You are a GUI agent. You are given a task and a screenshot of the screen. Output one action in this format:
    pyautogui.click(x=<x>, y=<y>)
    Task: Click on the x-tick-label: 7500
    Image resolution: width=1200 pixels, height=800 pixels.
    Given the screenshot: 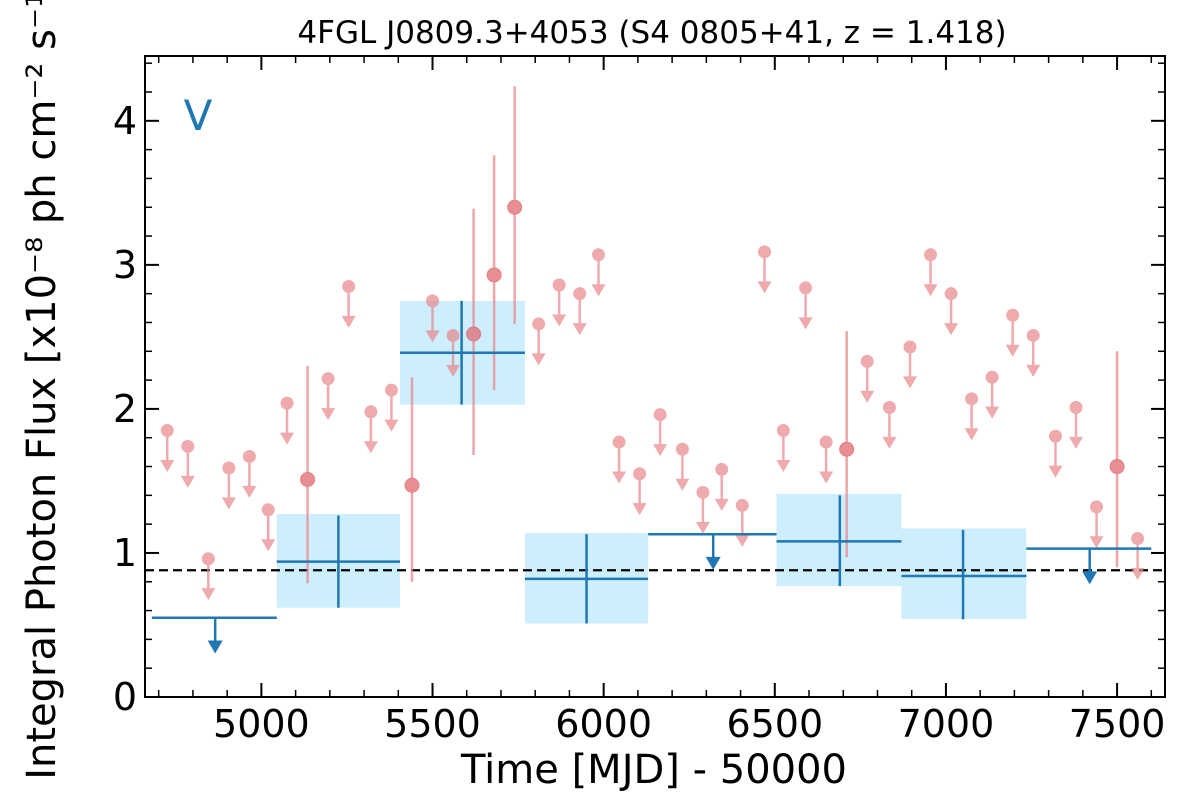 What is the action you would take?
    pyautogui.click(x=1117, y=724)
    